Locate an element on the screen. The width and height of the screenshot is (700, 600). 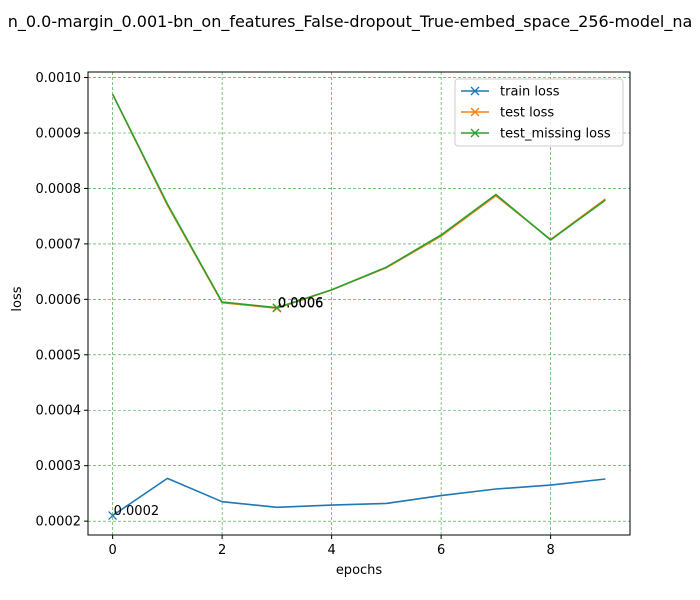
annotation-label: 0.0002 is located at coordinates (136, 511).